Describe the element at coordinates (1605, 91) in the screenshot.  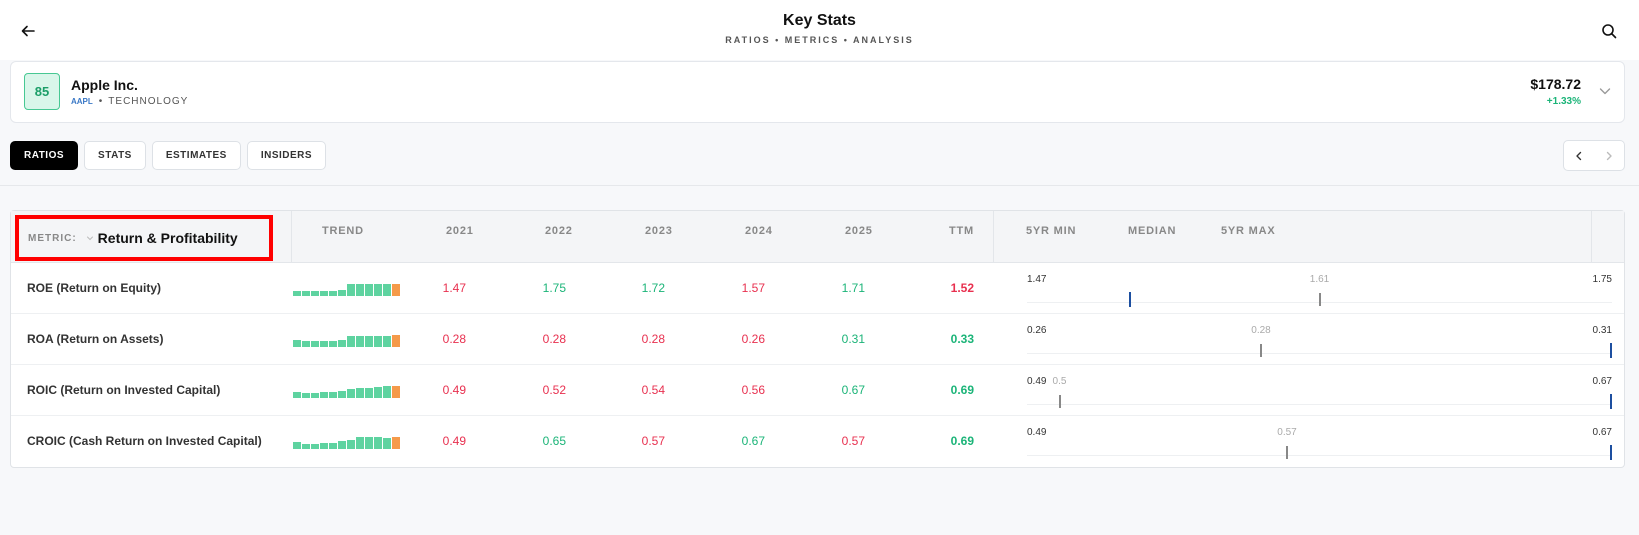
I see `chevron-down-icon` at that location.